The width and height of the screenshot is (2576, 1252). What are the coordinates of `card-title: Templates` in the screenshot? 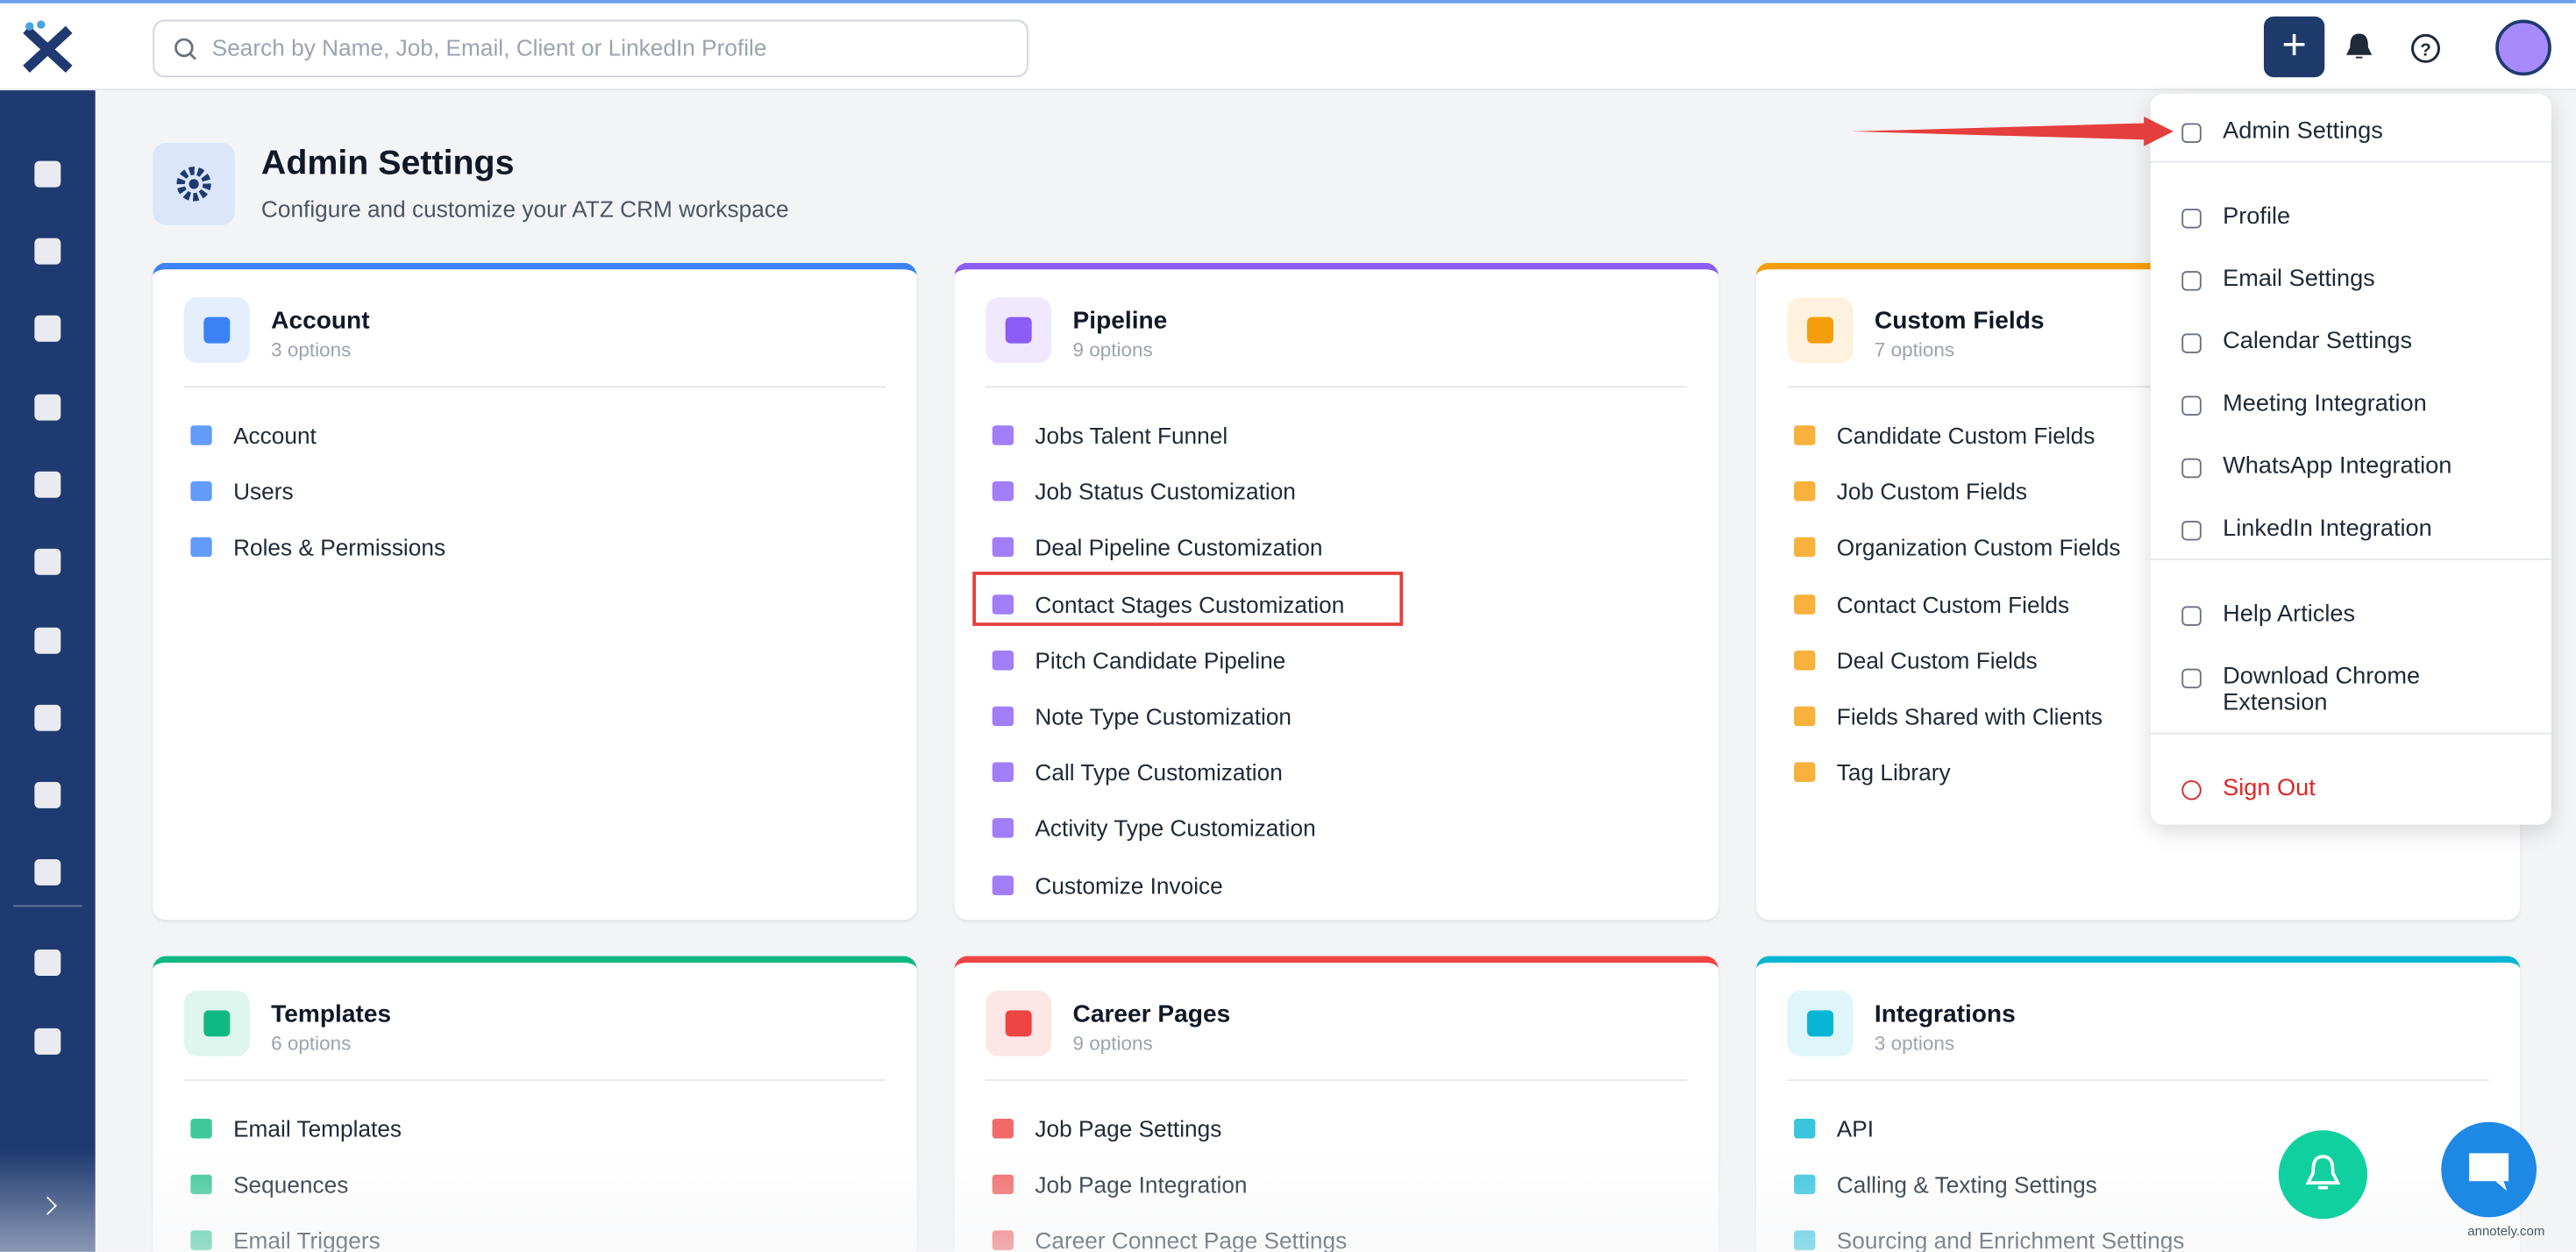 It's located at (331, 1014).